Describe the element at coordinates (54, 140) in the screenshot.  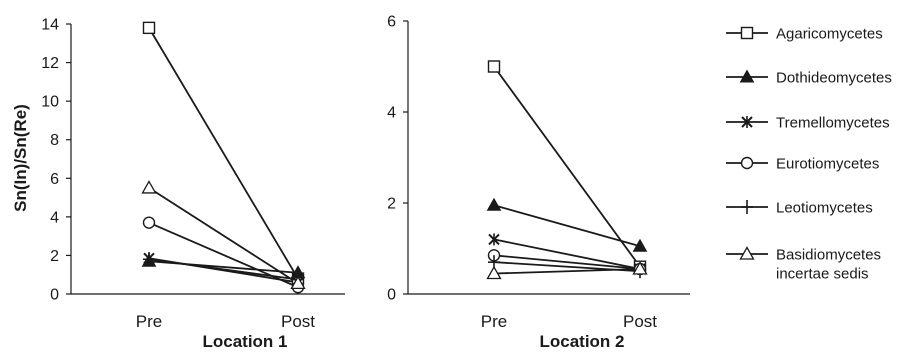
I see `y-tick-label: 8` at that location.